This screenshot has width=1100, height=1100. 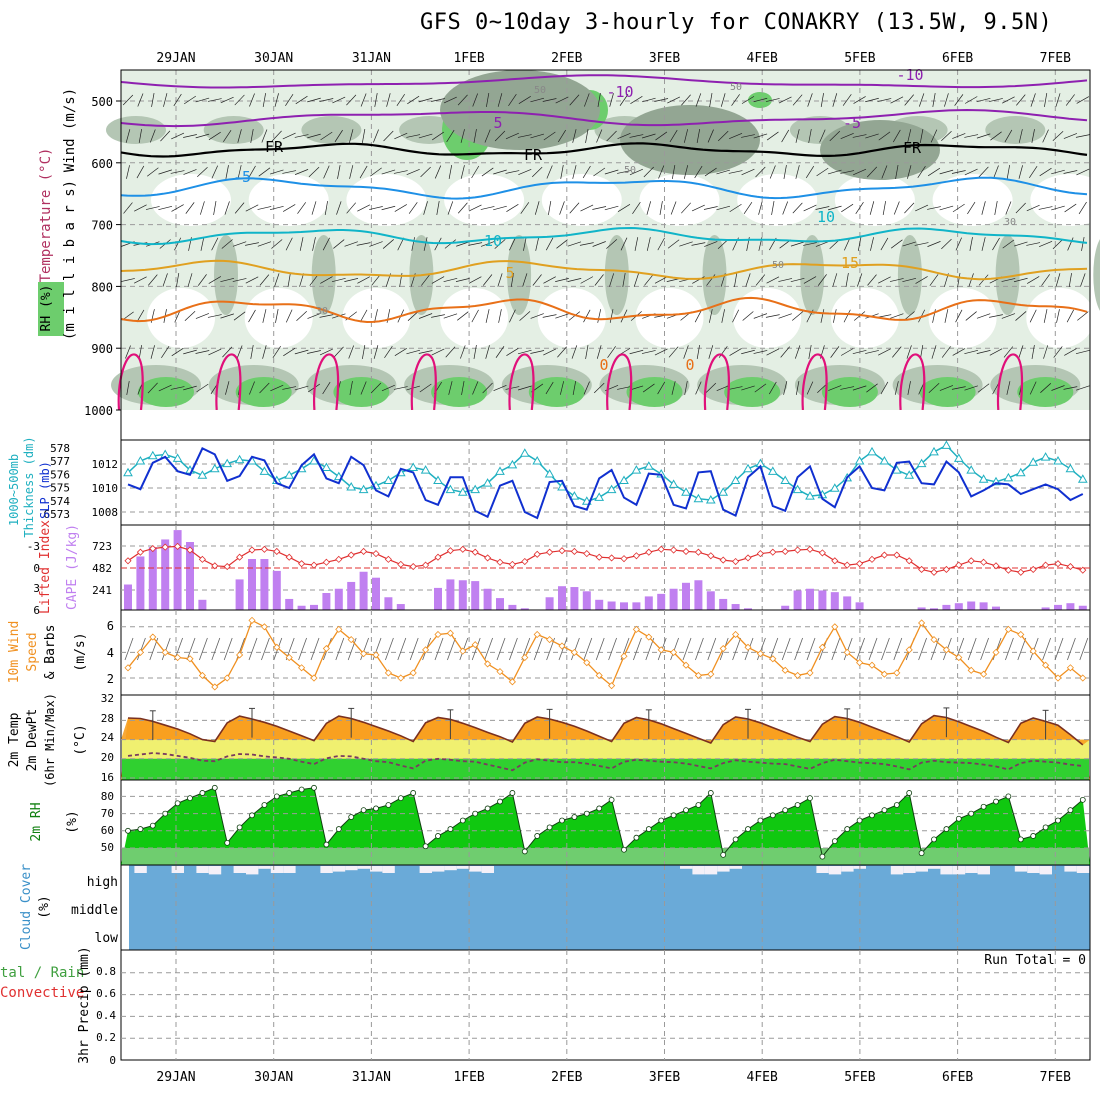 I want to click on slp-tick-label: 1010, so click(x=105, y=488).